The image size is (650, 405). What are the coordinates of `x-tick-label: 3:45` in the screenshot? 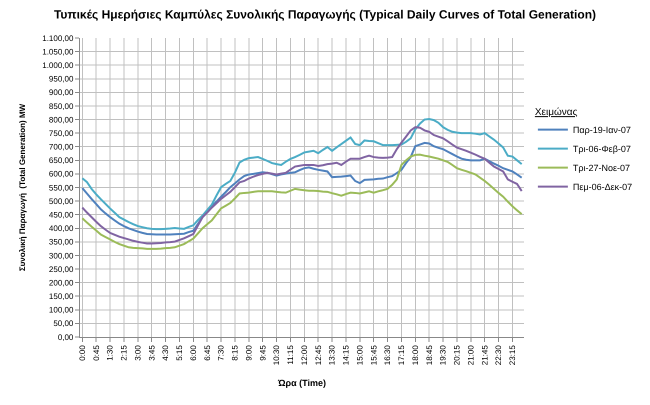 It's located at (151, 352).